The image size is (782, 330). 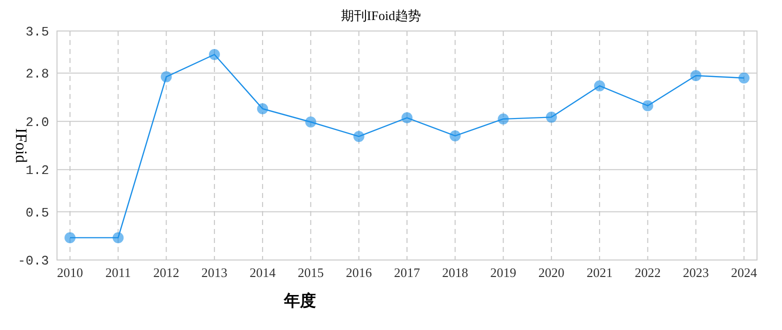 What do you see at coordinates (20, 145) in the screenshot?
I see `y-axis-title: IFoid` at bounding box center [20, 145].